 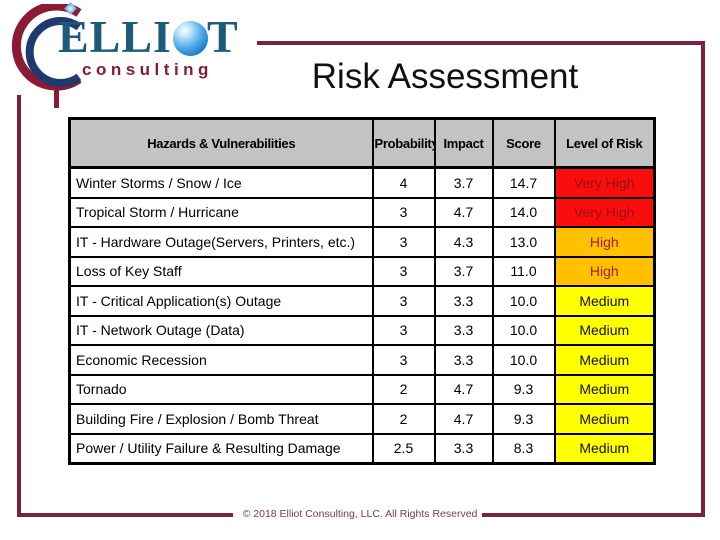 What do you see at coordinates (115, 36) in the screenshot?
I see `brand-text-before: ELLI` at bounding box center [115, 36].